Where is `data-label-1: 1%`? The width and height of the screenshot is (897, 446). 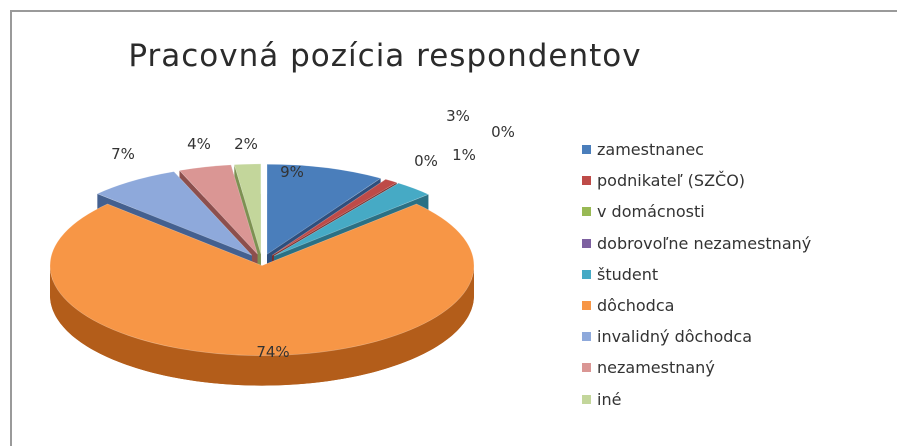
data-label-1: 1% is located at coordinates (464, 155).